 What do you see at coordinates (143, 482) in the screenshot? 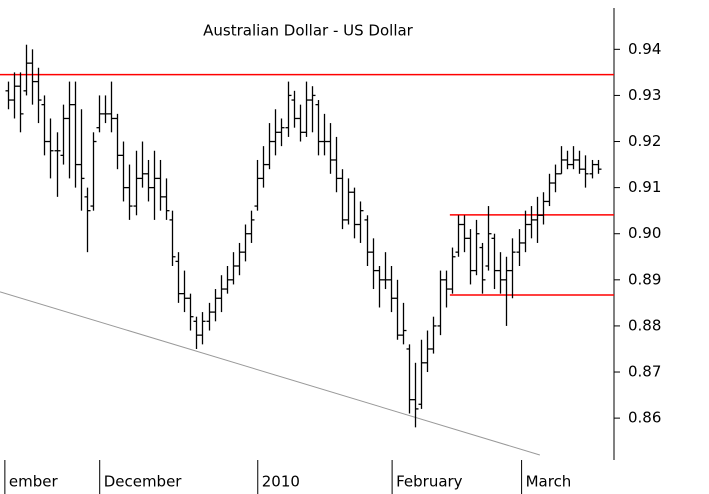
I see `x-tick-label: December` at bounding box center [143, 482].